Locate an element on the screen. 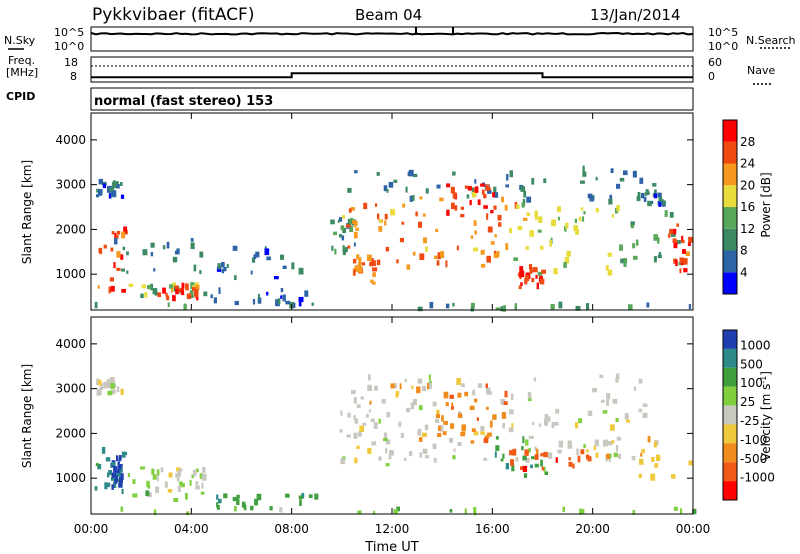  noise-right-tick-bottom: 10^0 is located at coordinates (723, 46).